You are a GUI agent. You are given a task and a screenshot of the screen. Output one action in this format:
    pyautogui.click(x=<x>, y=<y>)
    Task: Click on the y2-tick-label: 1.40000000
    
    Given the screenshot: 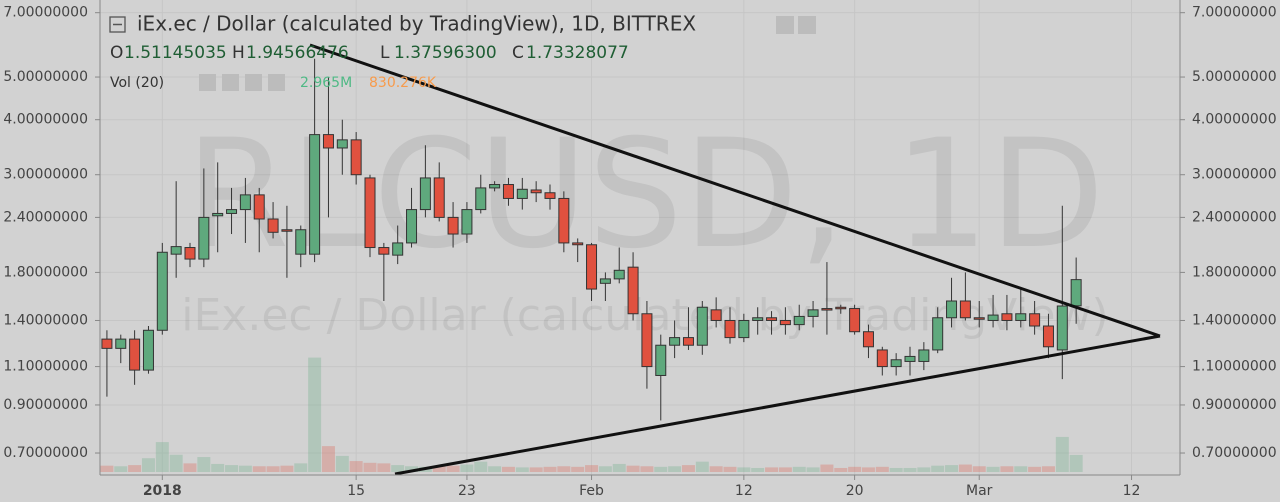 What is the action you would take?
    pyautogui.click(x=1234, y=320)
    